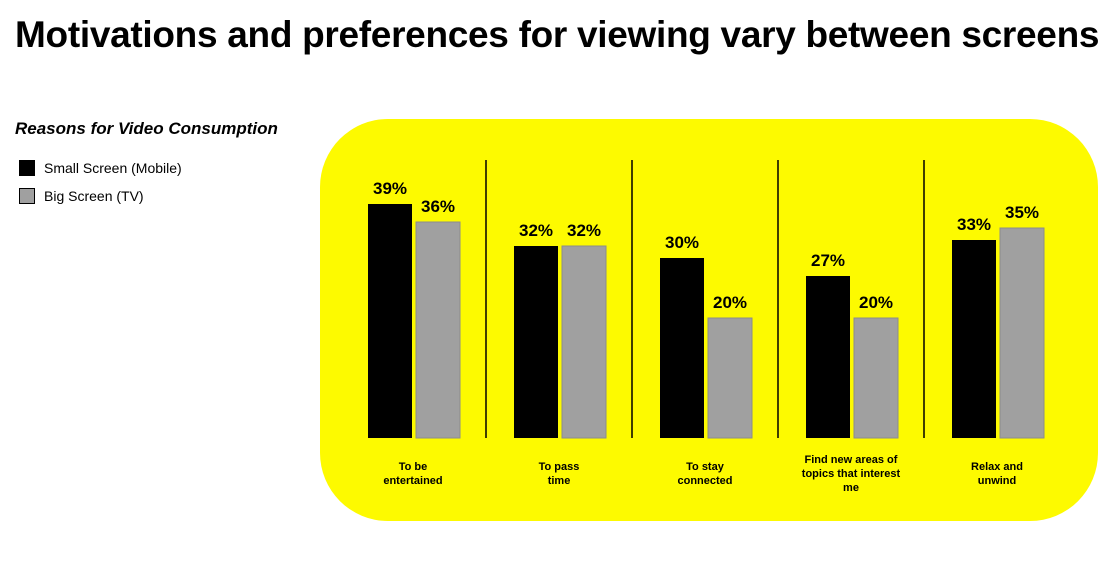 The width and height of the screenshot is (1103, 573). I want to click on legend-item-mobile: Small Screen (Mobile), so click(100, 168).